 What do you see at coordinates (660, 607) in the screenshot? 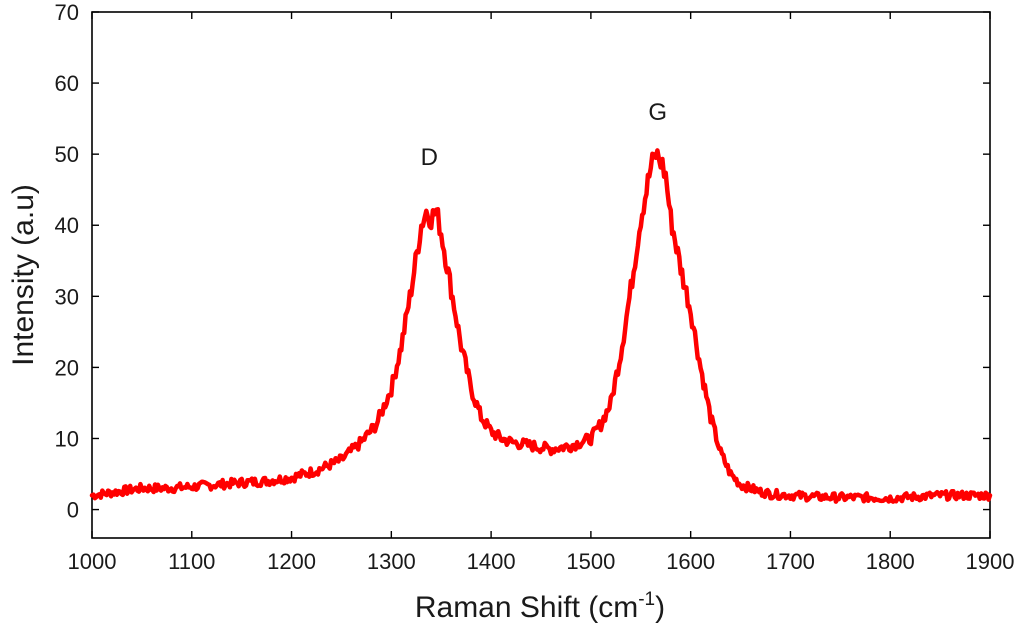
I see `x-axis-title-suffix: )` at bounding box center [660, 607].